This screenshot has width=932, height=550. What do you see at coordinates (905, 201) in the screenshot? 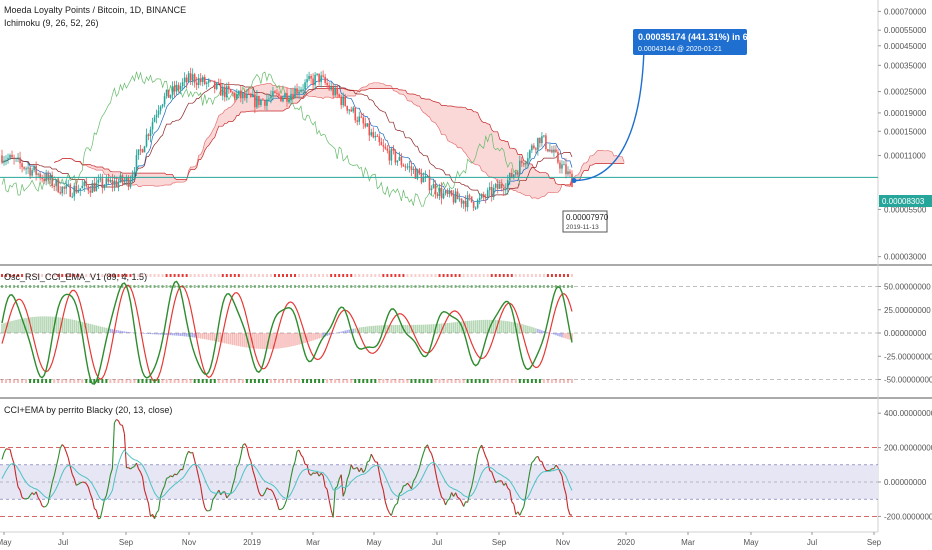
I see `current-price-badge` at bounding box center [905, 201].